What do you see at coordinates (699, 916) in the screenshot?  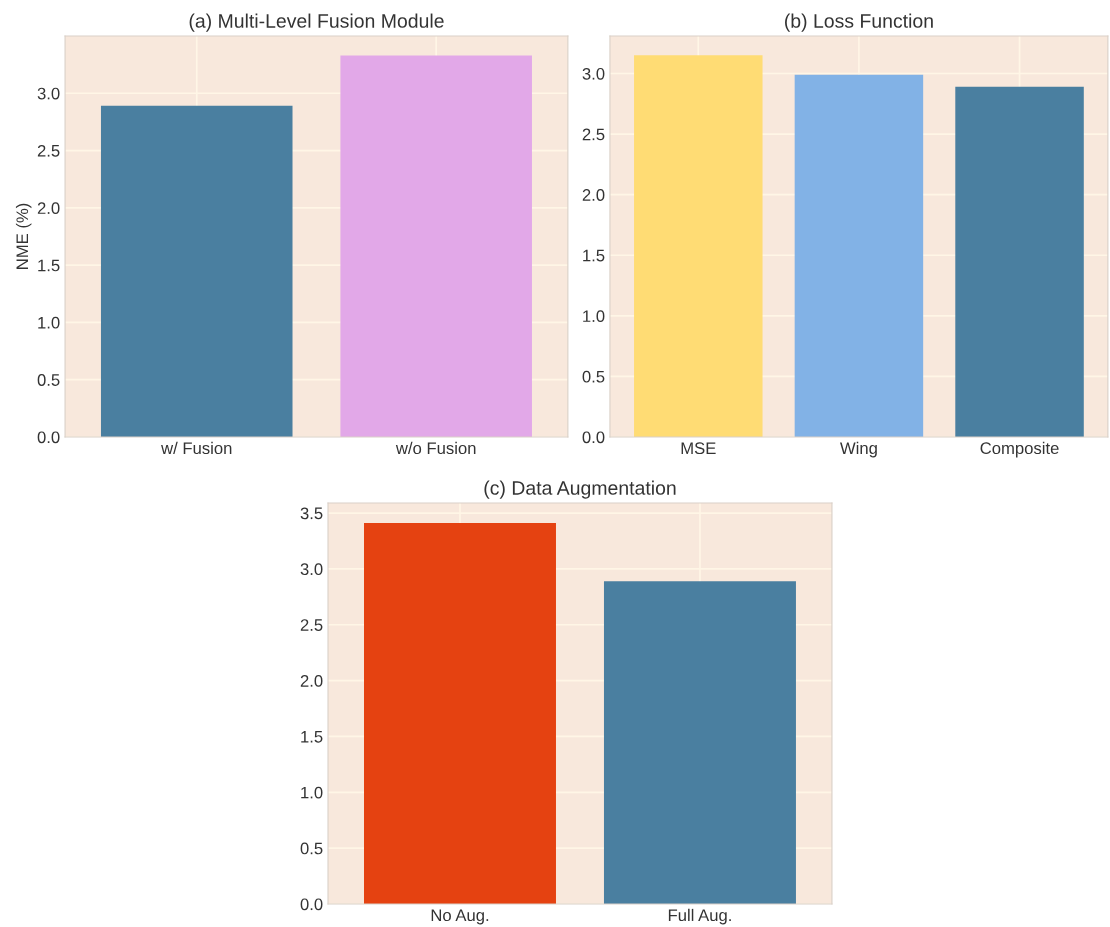 I see `x-tick-label: Full Aug.` at bounding box center [699, 916].